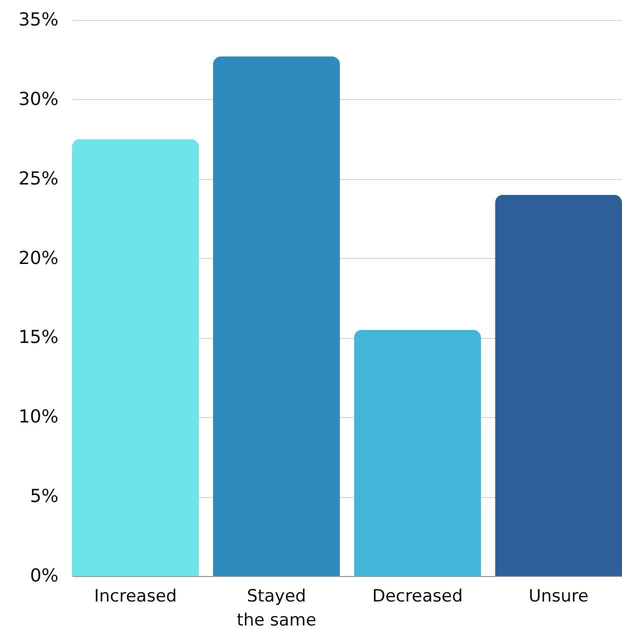 This screenshot has height=637, width=622. What do you see at coordinates (417, 596) in the screenshot?
I see `x-tick-label: Decreased` at bounding box center [417, 596].